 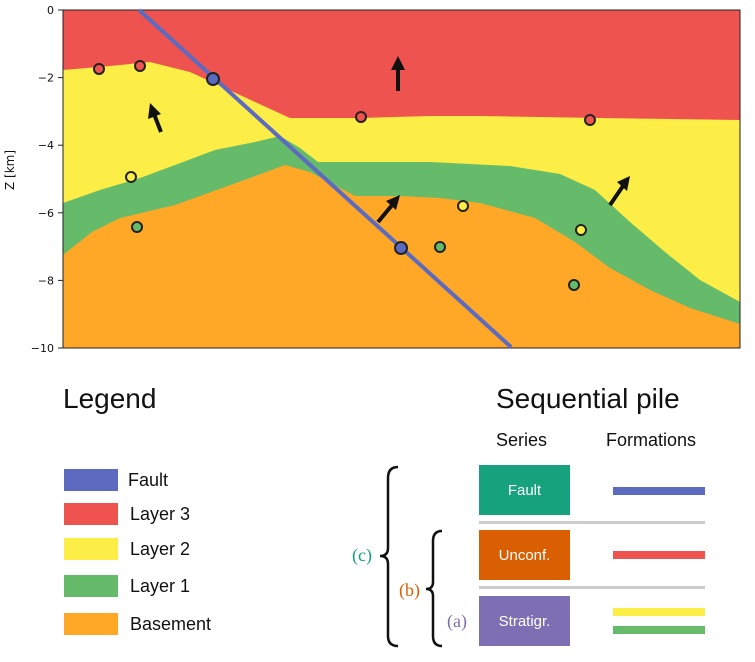 I want to click on series-fault: Fault, so click(x=524, y=490).